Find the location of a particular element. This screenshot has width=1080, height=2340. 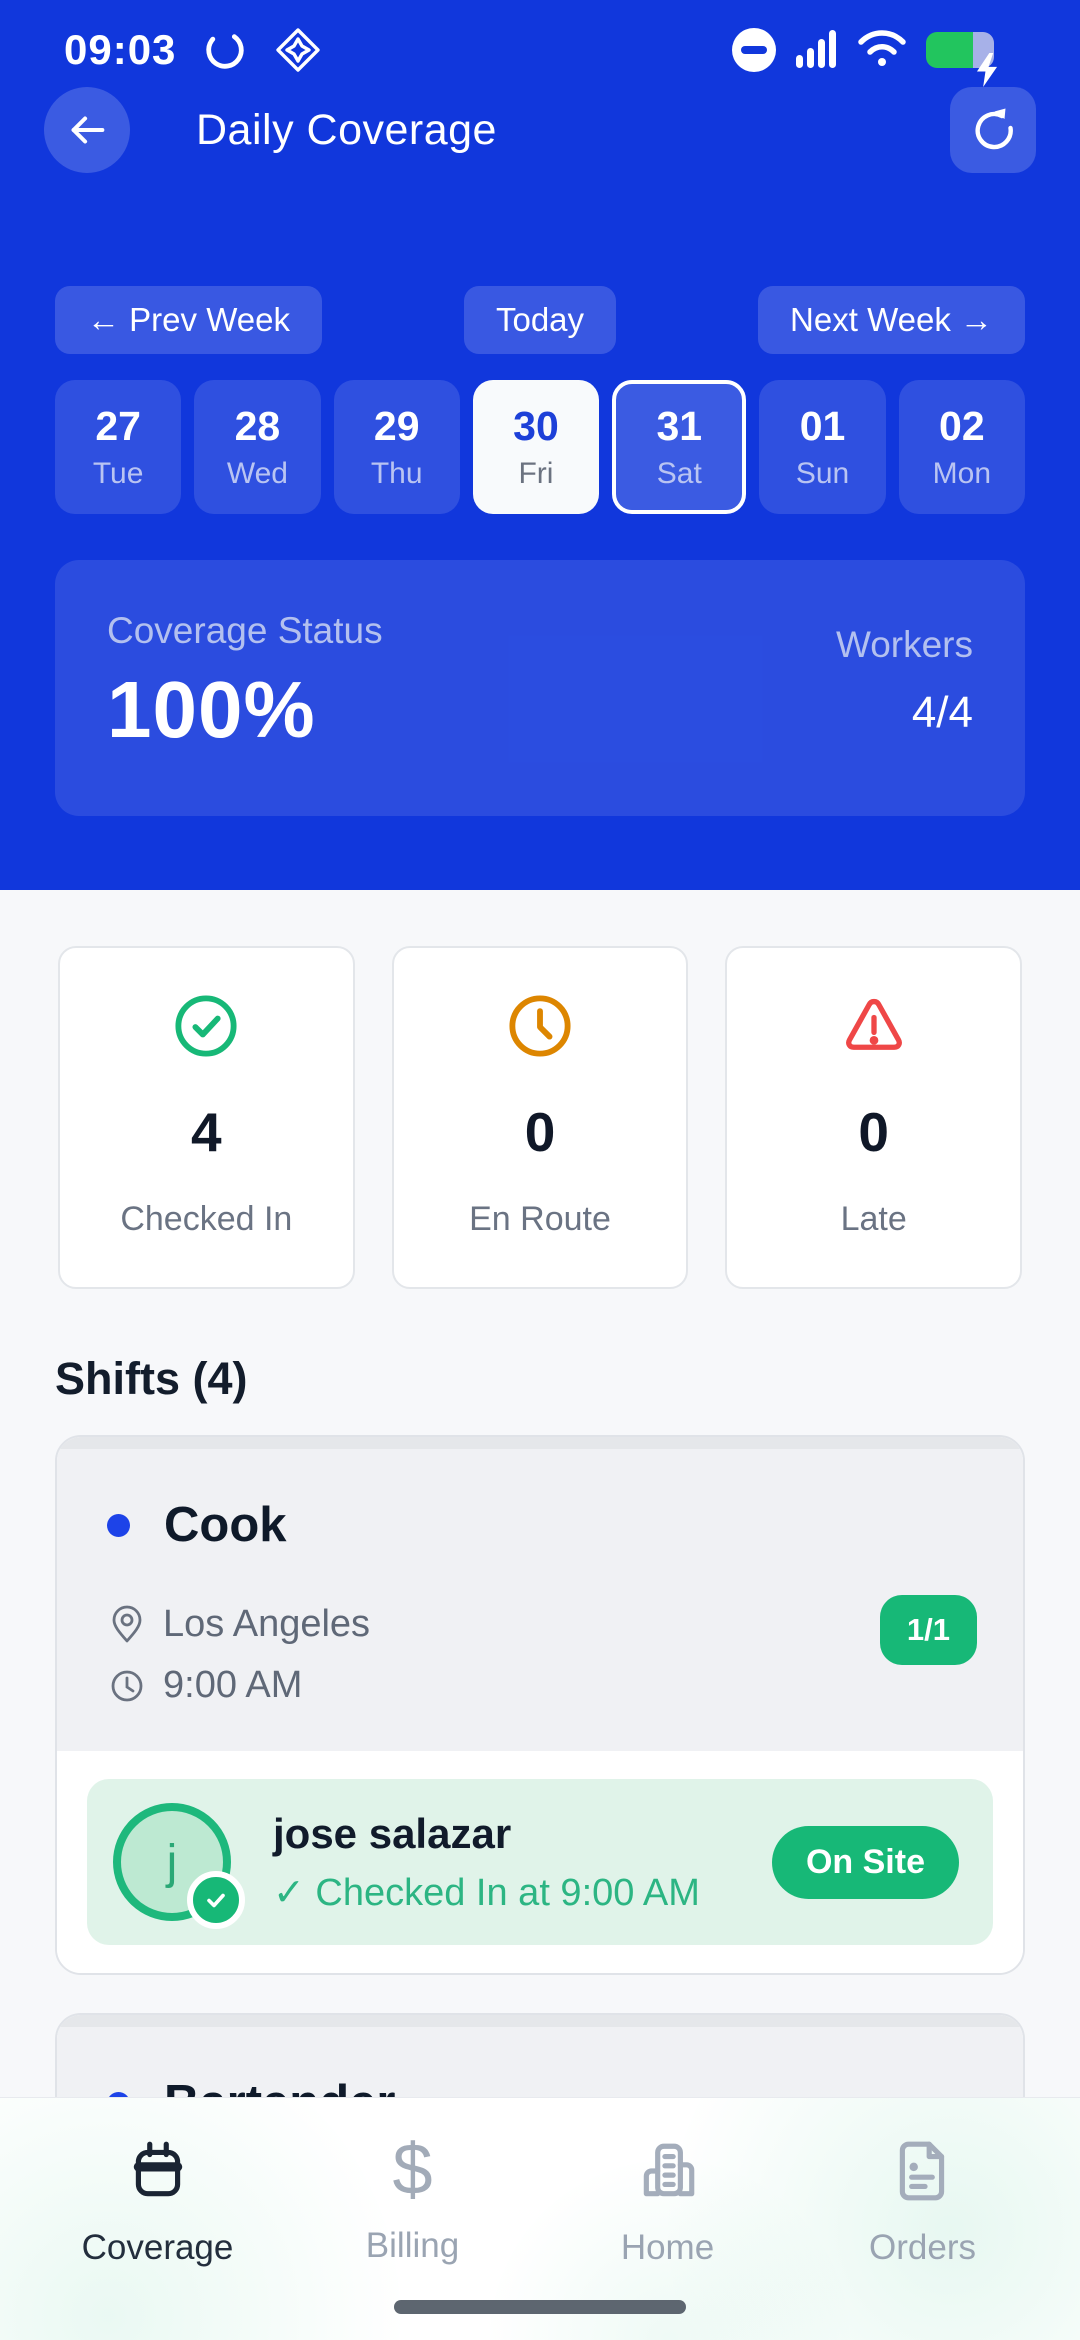

date-number: 29 is located at coordinates (396, 426).